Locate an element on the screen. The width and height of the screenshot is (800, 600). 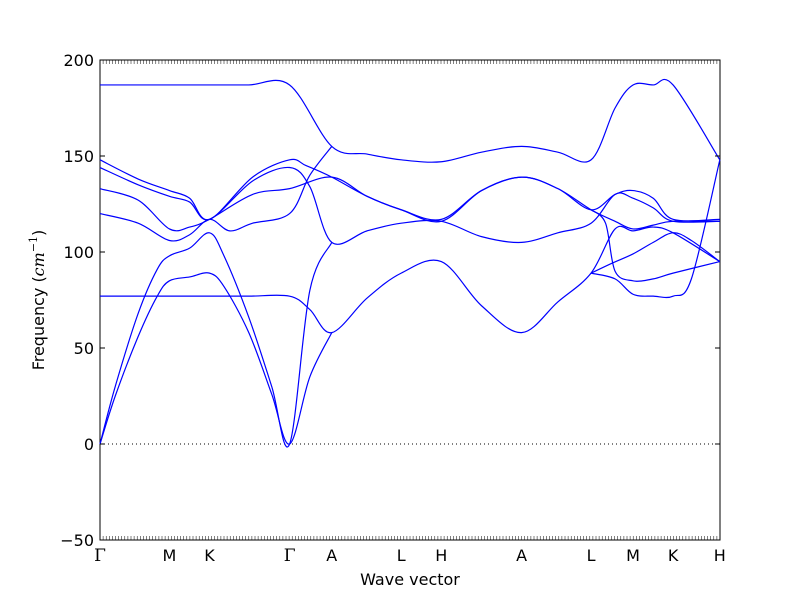
y-tick-label: 0 is located at coordinates (89, 444).